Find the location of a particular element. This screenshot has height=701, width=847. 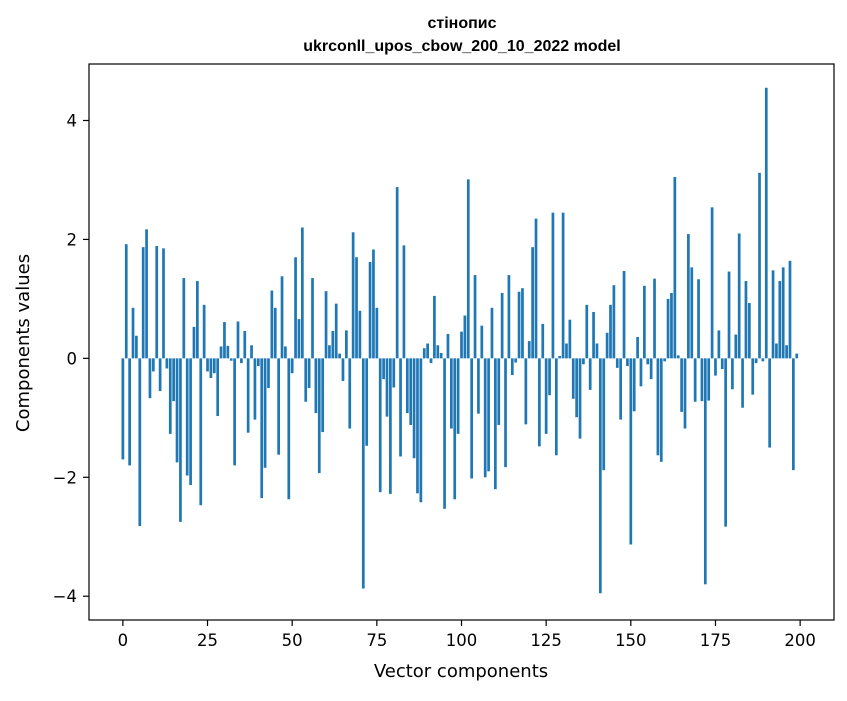

x-tick-label: 75 is located at coordinates (376, 640).